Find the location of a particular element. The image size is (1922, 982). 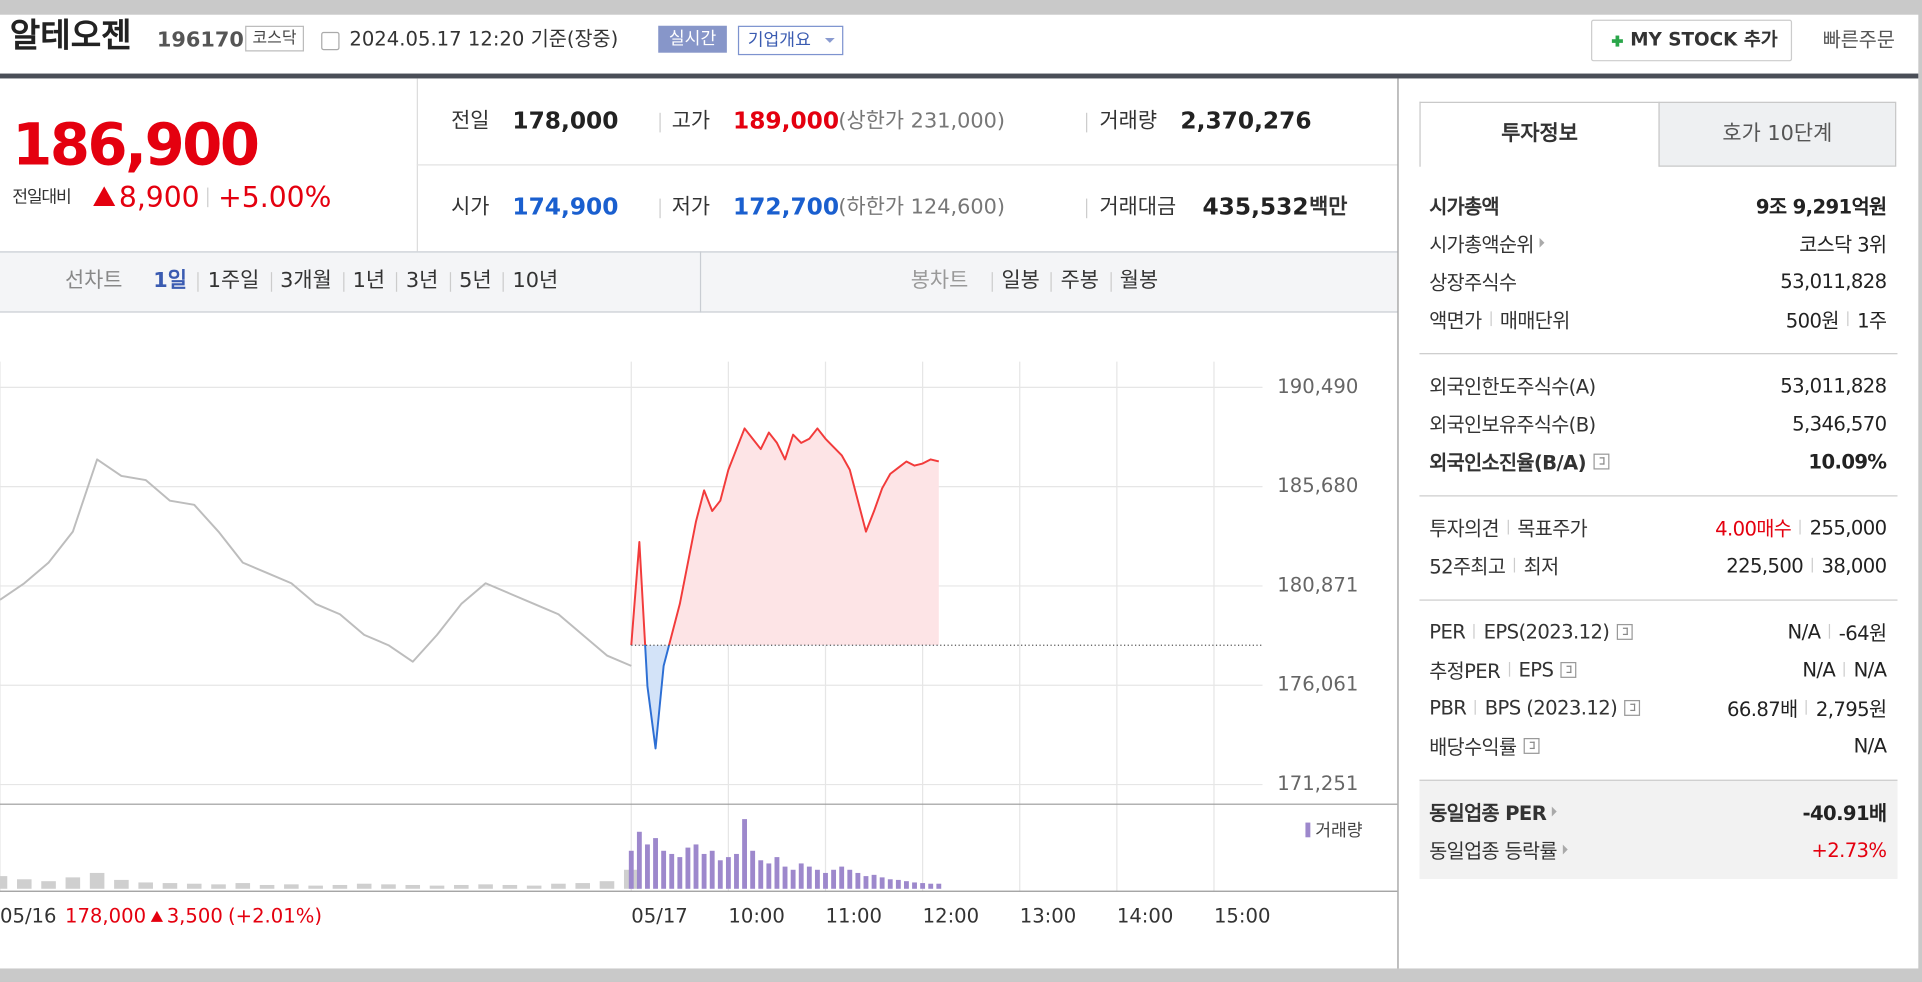

info-value: 500원 is located at coordinates (1812, 320).